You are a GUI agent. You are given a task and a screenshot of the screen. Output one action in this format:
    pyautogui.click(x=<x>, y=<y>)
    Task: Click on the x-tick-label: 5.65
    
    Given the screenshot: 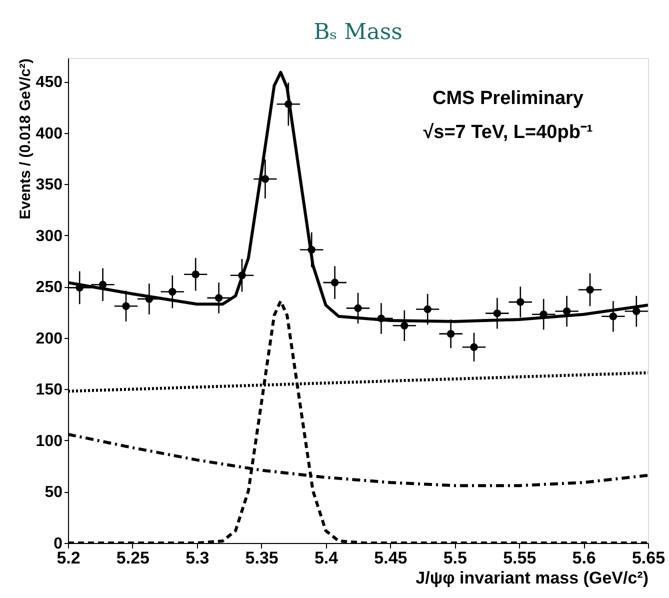 What is the action you would take?
    pyautogui.click(x=649, y=558)
    